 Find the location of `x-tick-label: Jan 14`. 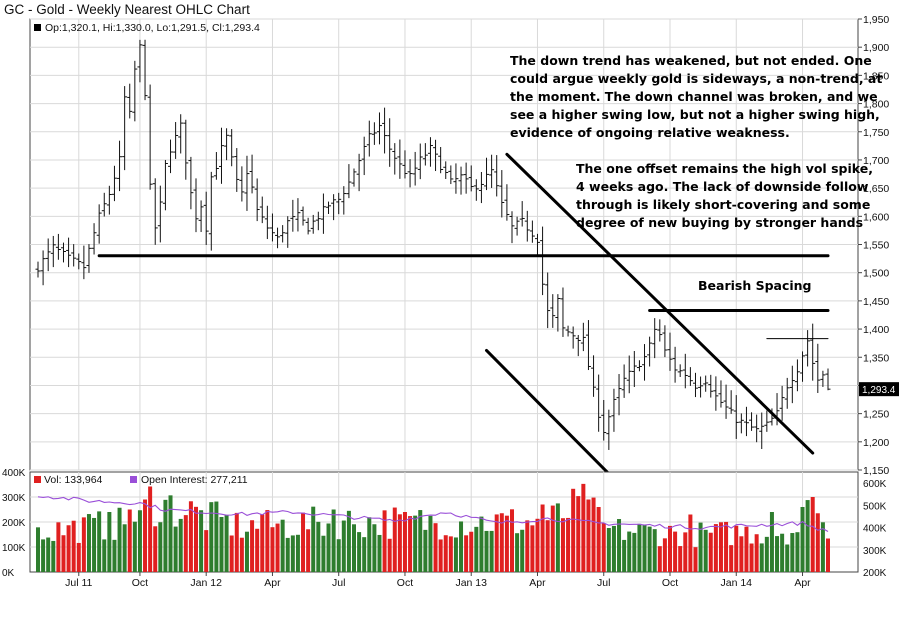

x-tick-label: Jan 14 is located at coordinates (736, 583).